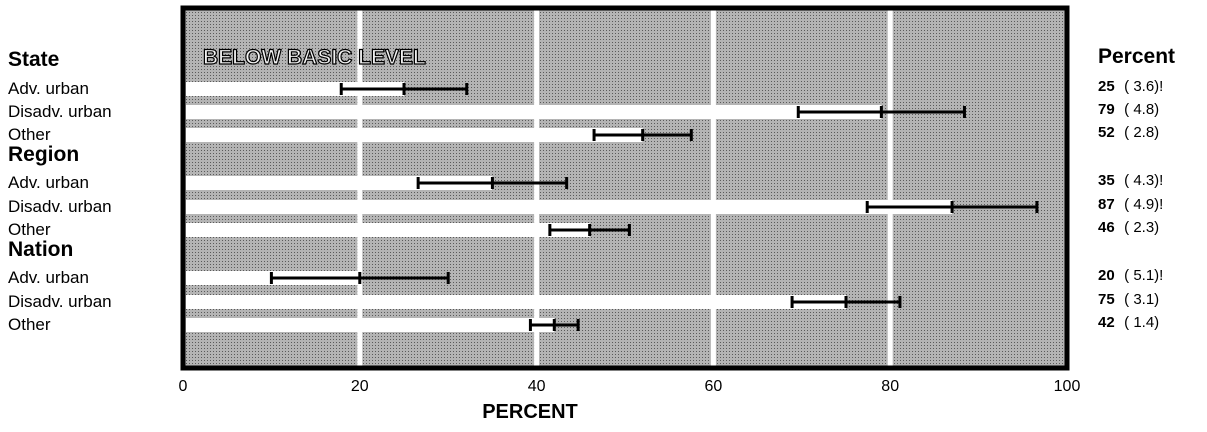 Image resolution: width=1207 pixels, height=432 pixels. I want to click on group-label: Nation, so click(41, 249).